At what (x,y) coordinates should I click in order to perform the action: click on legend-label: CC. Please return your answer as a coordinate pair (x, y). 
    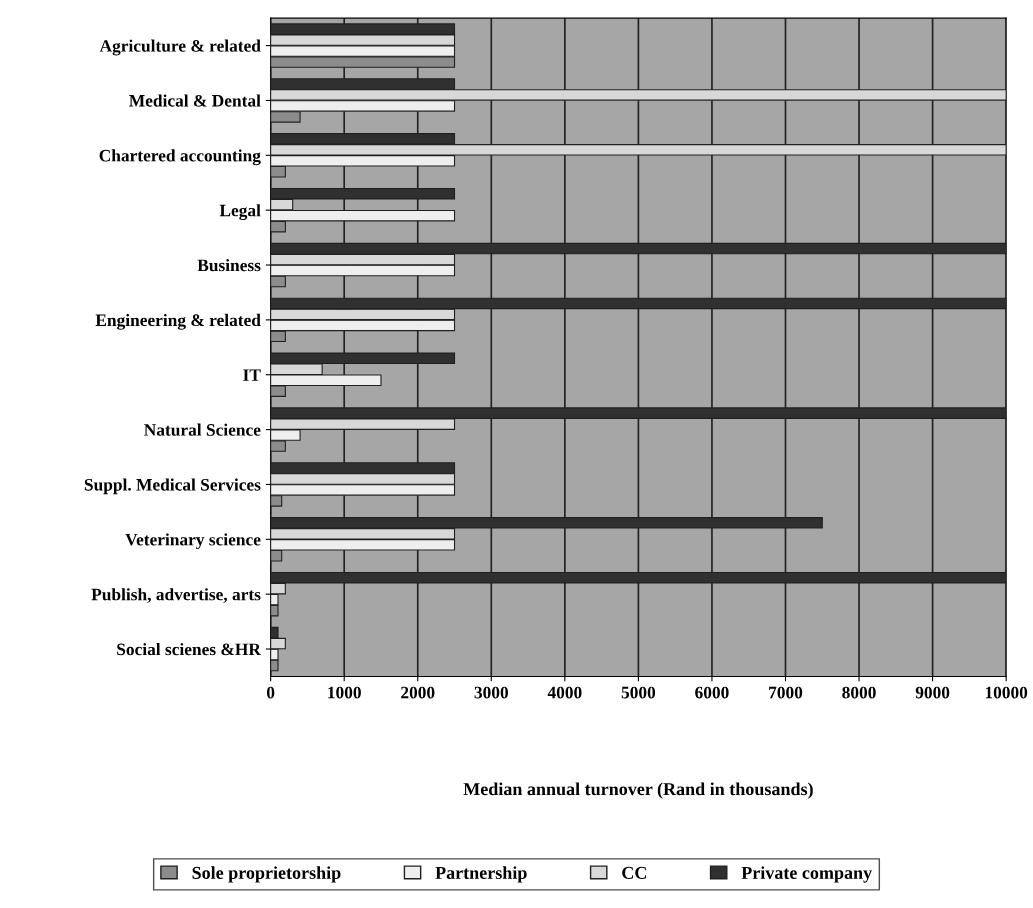
    Looking at the image, I should click on (634, 872).